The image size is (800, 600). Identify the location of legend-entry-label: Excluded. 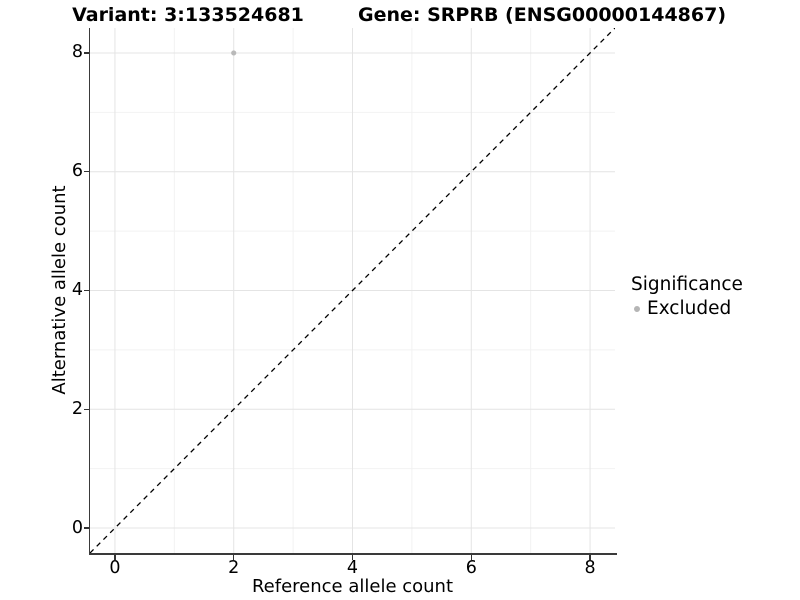
(689, 308).